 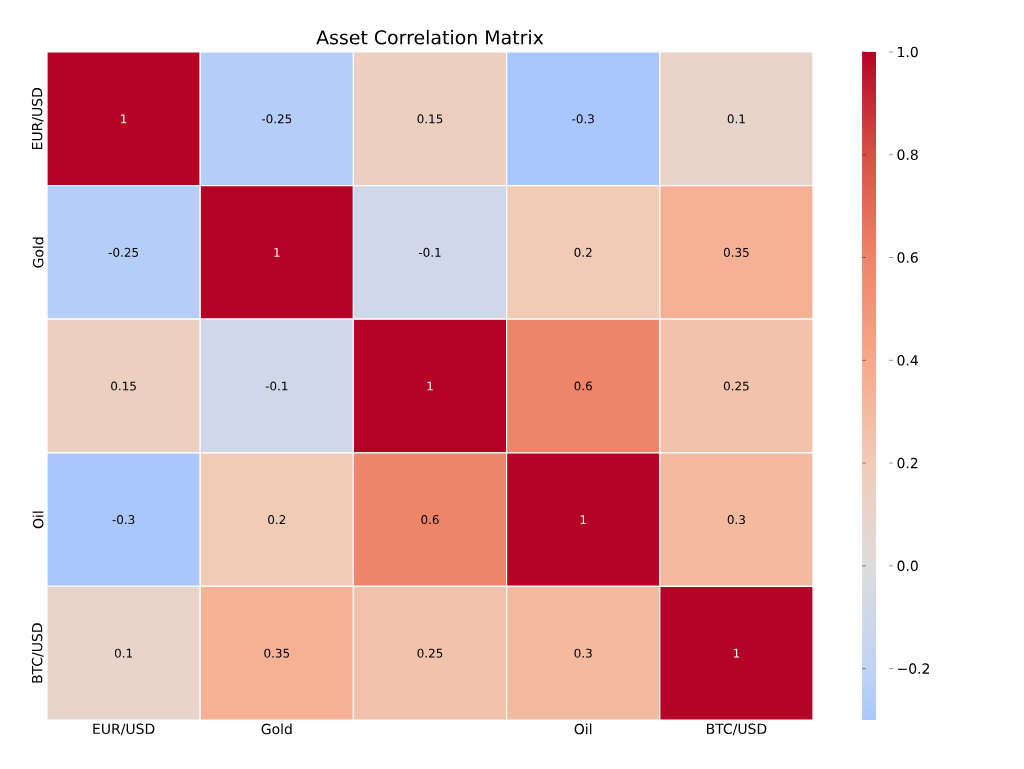 I want to click on color-bar-label: 0.0, so click(x=907, y=566).